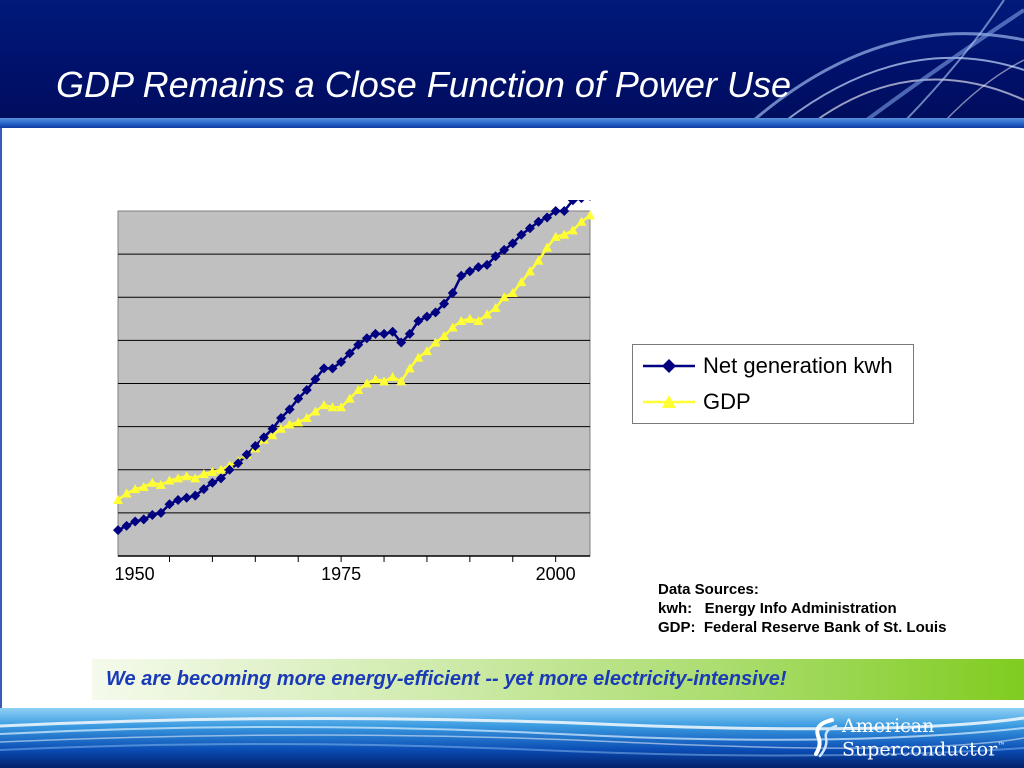 The height and width of the screenshot is (768, 1024). What do you see at coordinates (888, 726) in the screenshot?
I see `logo-line1: American` at bounding box center [888, 726].